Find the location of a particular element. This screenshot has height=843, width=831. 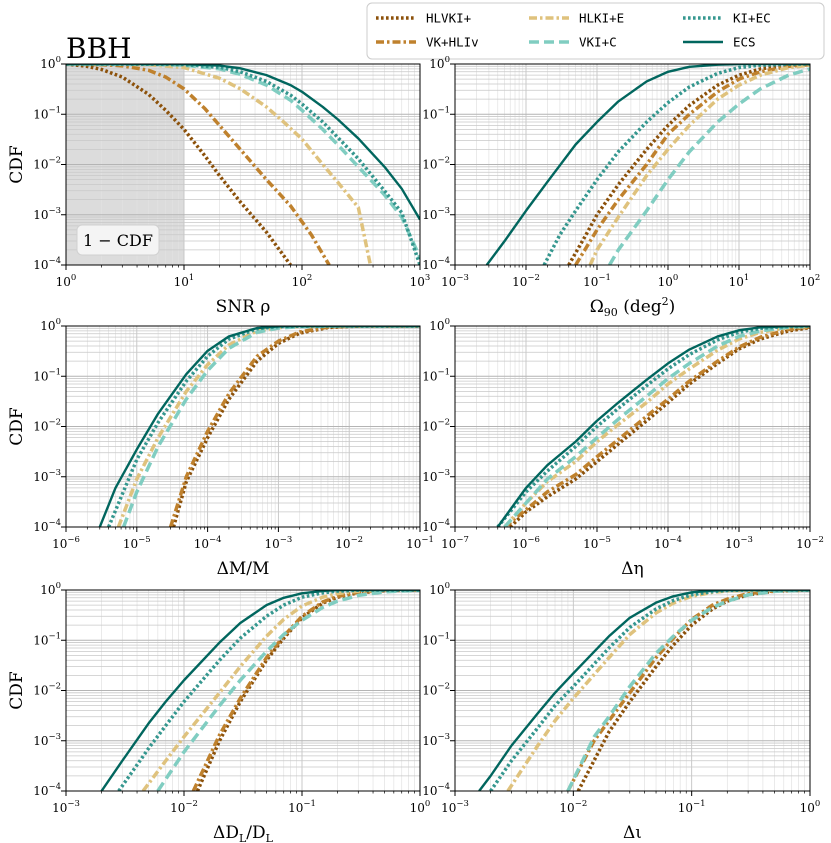

legend-label: HLKI+E is located at coordinates (601, 18).